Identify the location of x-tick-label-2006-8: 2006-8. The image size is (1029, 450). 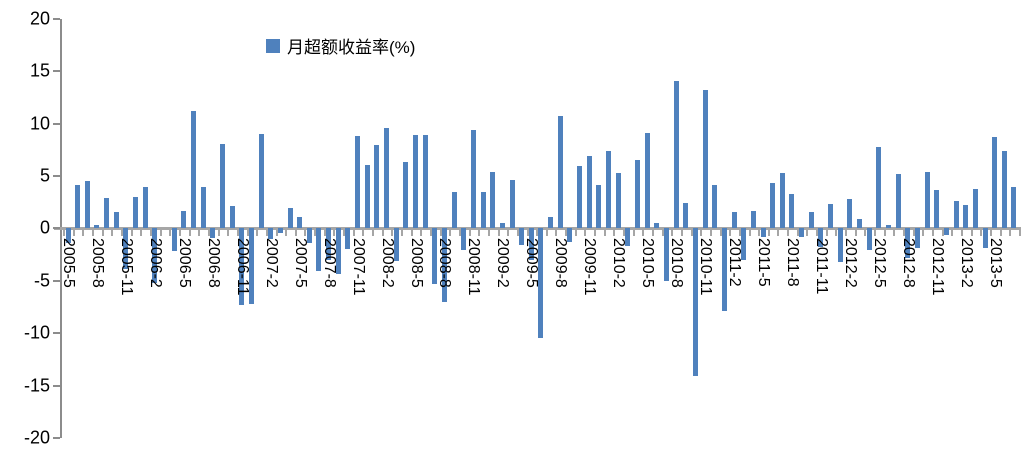
(213, 263).